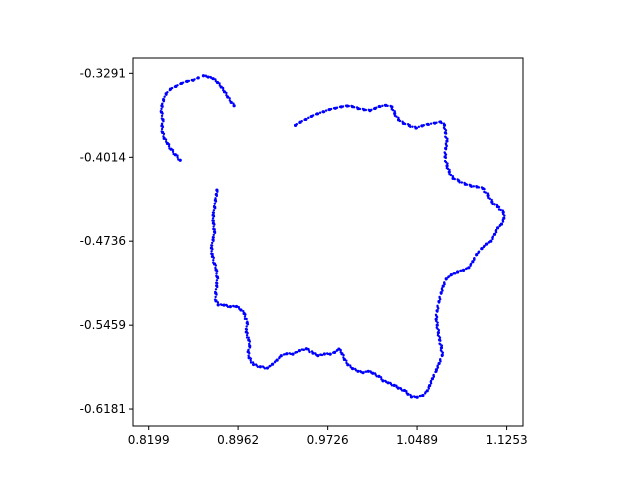  Describe the element at coordinates (103, 157) in the screenshot. I see `y-tick-label: -0.4014` at that location.